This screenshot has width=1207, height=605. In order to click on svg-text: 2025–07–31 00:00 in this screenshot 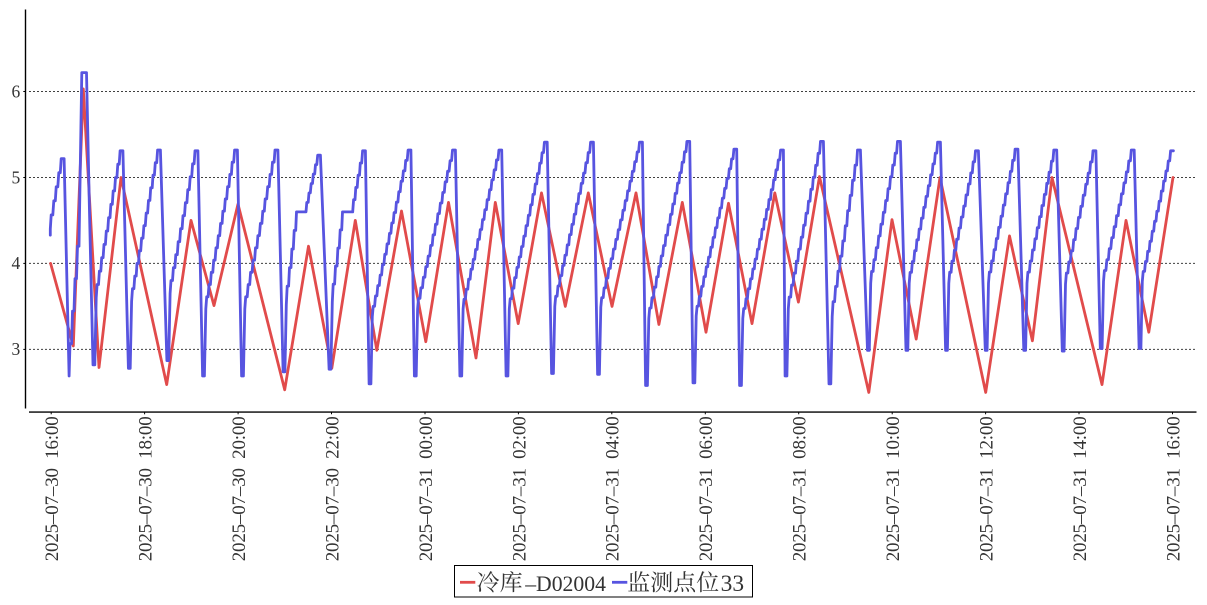, I will do `click(426, 488)`.